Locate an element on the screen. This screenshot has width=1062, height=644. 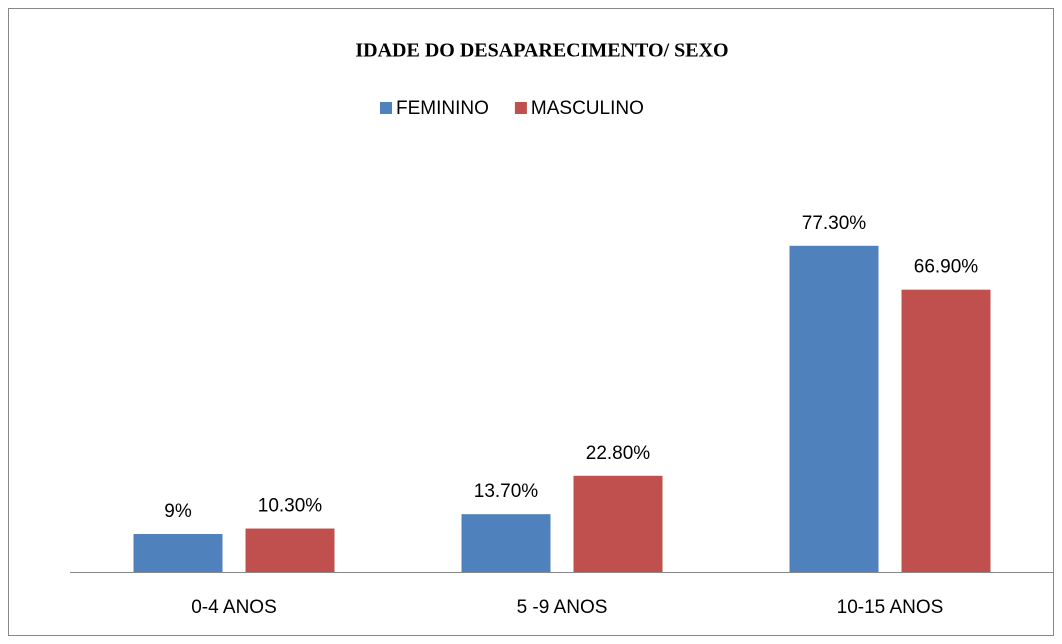
x-tick-label: 5 -9 ANOS is located at coordinates (562, 607).